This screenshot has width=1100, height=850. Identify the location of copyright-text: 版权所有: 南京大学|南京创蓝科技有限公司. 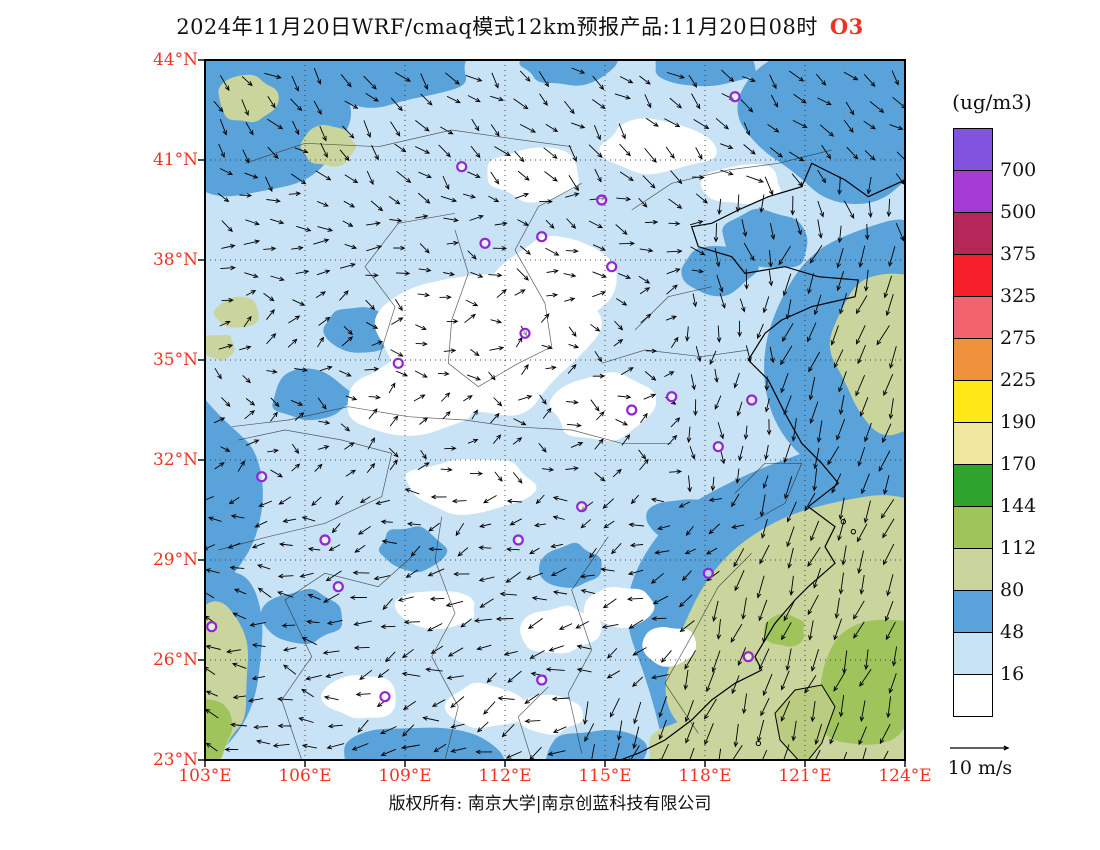
(550, 804).